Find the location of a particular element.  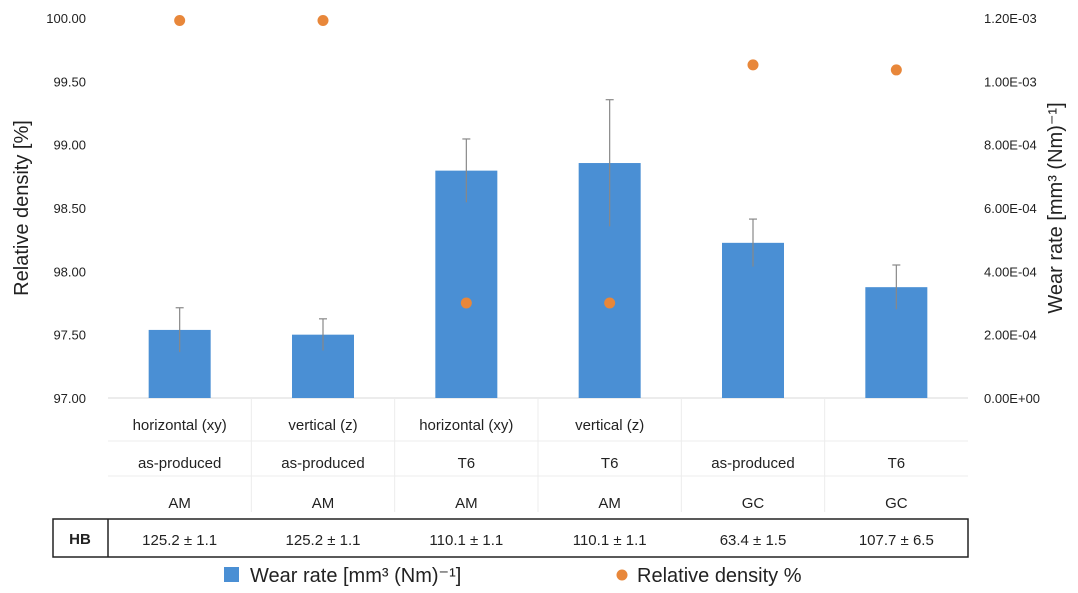

y-right-tick-label: 6.00E-04 is located at coordinates (1010, 208).